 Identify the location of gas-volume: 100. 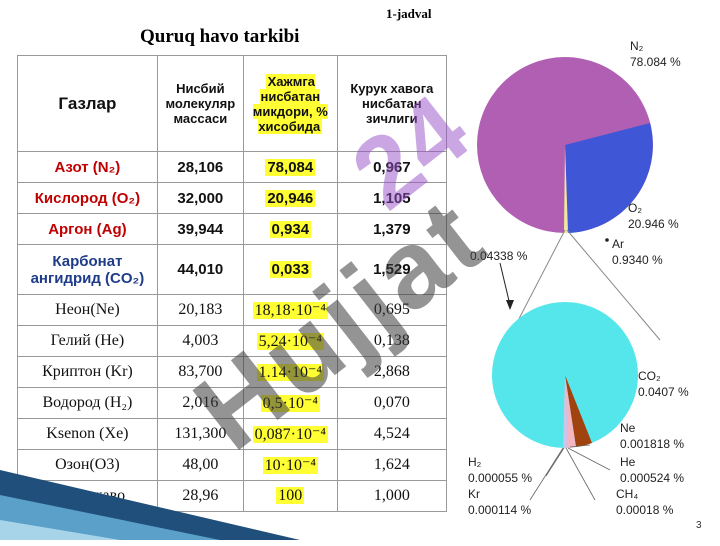
(290, 496).